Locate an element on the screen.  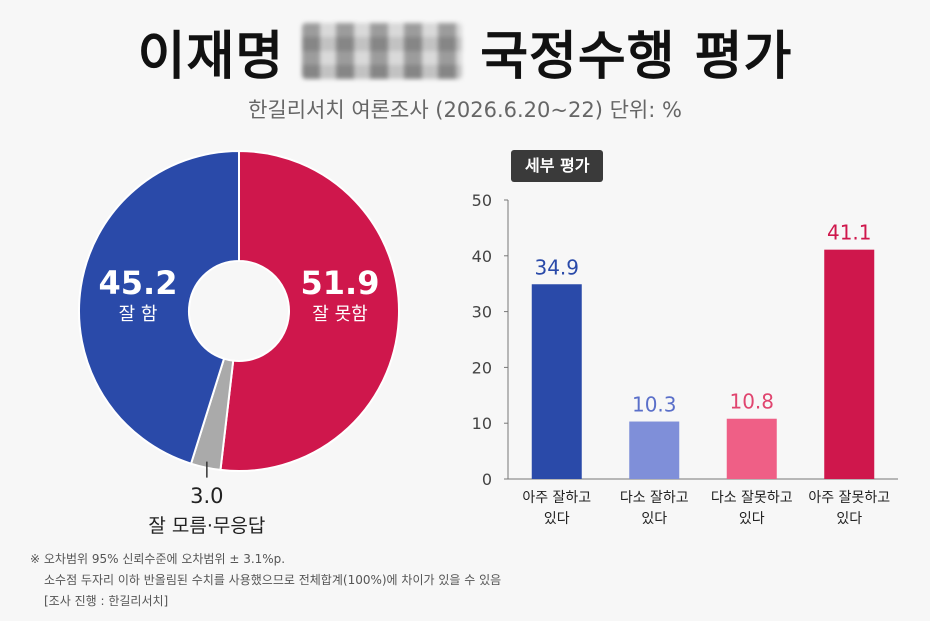
y-tick-label: 50 is located at coordinates (482, 200).